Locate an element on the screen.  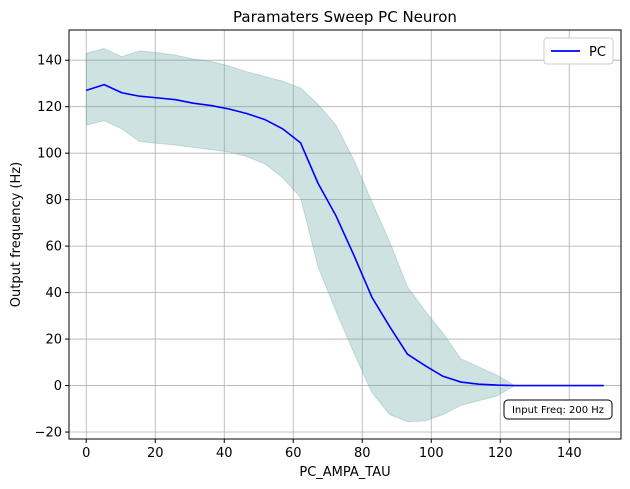
x-tick-label: 20 is located at coordinates (155, 453).